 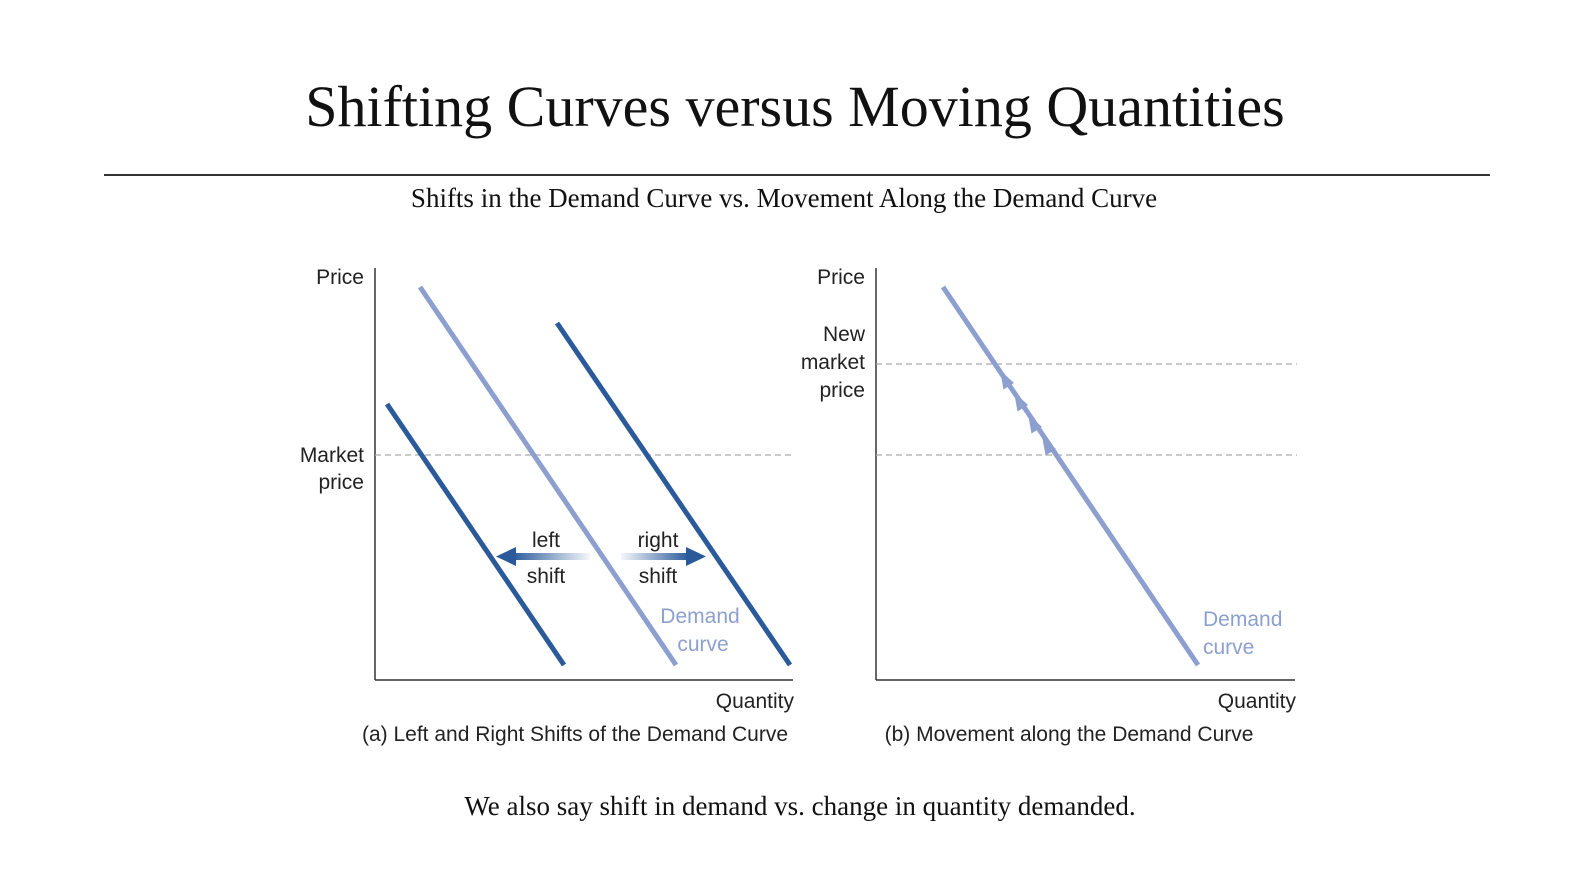 I want to click on panel-a-market-price-label: Market, so click(x=332, y=455).